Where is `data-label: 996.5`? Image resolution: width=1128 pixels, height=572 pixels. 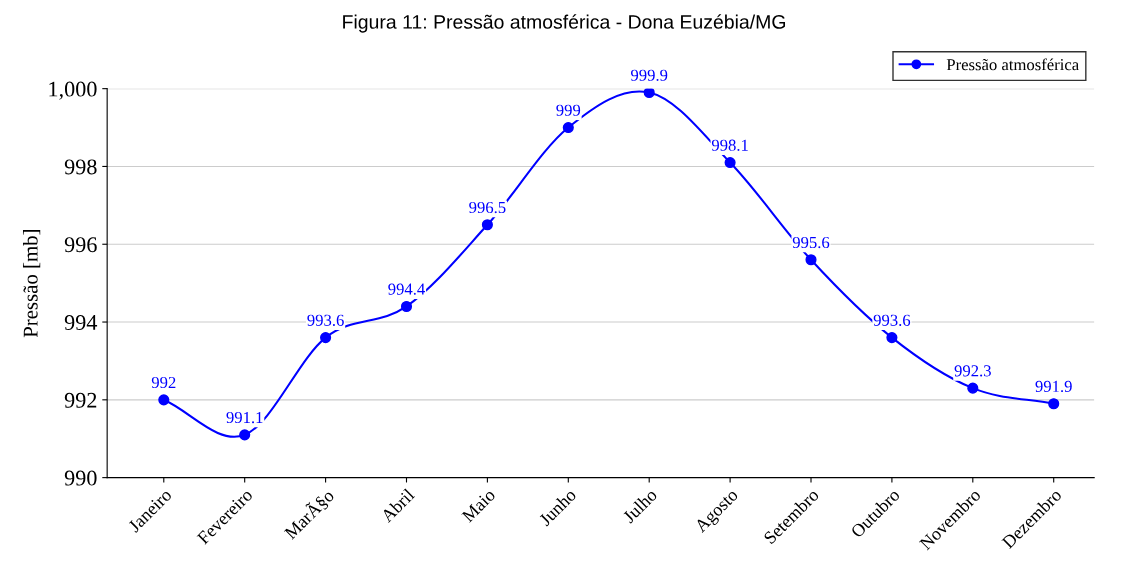
data-label: 996.5 is located at coordinates (487, 207).